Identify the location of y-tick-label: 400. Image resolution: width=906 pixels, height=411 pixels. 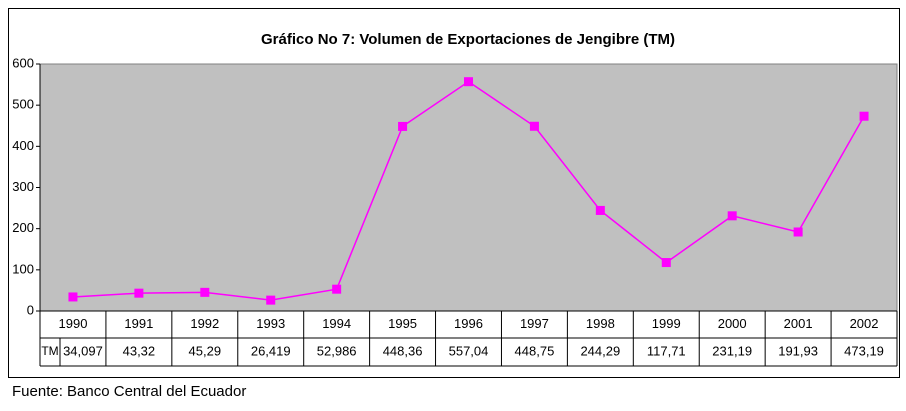
(23, 145).